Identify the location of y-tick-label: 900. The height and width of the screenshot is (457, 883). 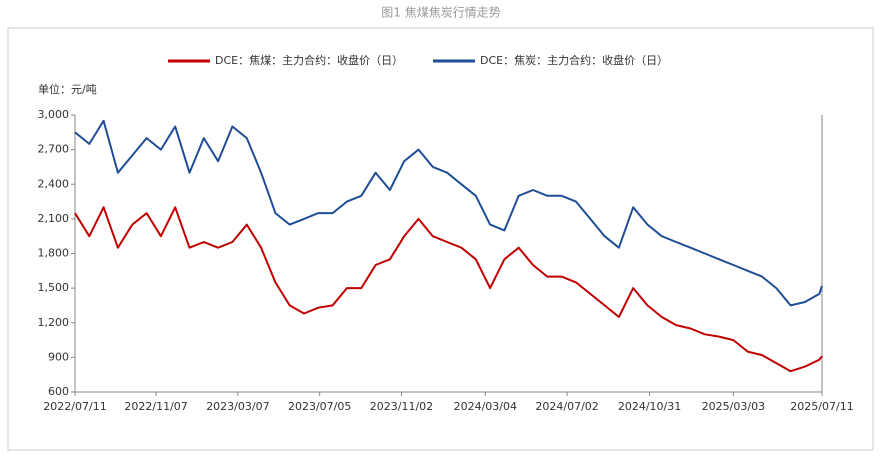
(58, 356).